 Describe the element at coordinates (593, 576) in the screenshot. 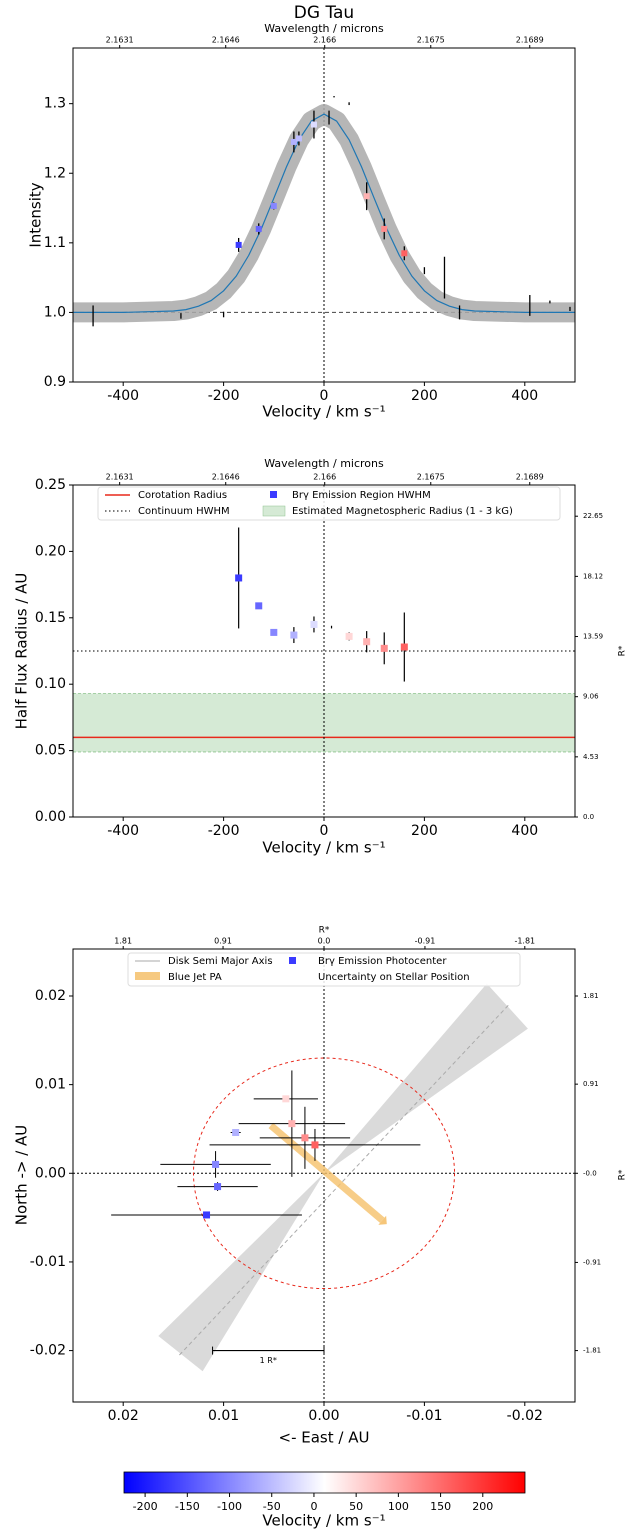

I see `right-tick-label: 18.12` at that location.